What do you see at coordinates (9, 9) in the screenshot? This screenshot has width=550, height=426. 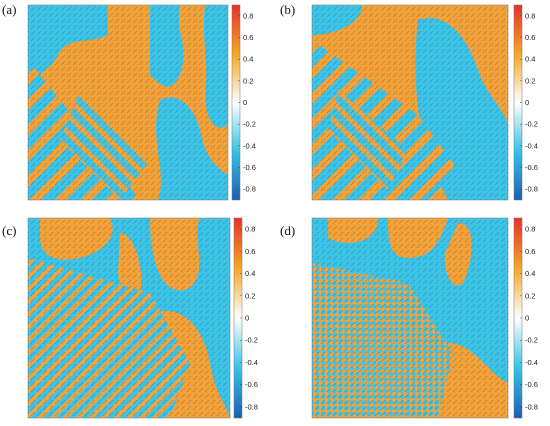 I see `panel-label-a: (a)` at bounding box center [9, 9].